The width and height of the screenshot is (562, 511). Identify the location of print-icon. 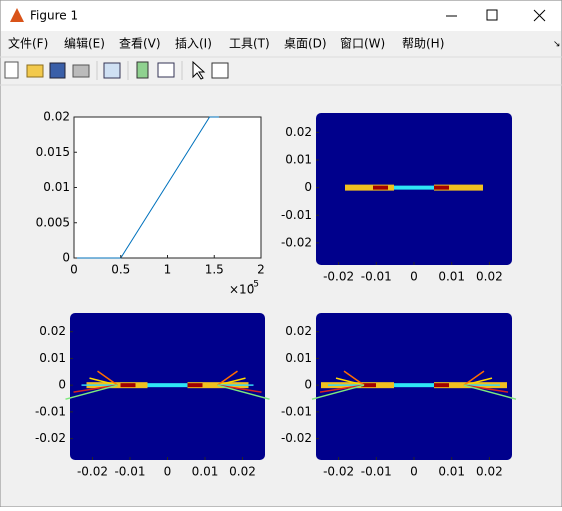
(81, 71).